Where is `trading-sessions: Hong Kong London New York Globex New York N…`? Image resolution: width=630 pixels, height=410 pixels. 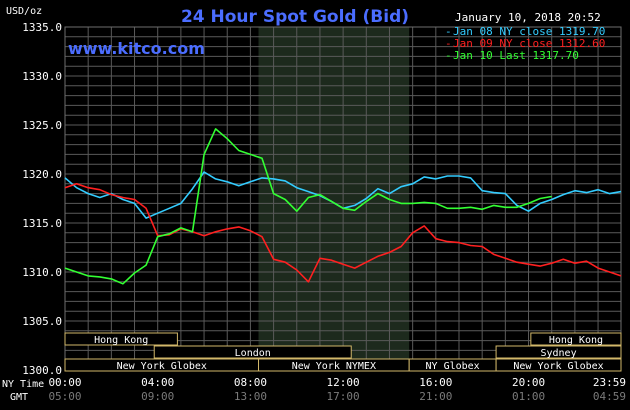 trading-sessions: Hong Kong London New York Globex New York N… is located at coordinates (343, 352).